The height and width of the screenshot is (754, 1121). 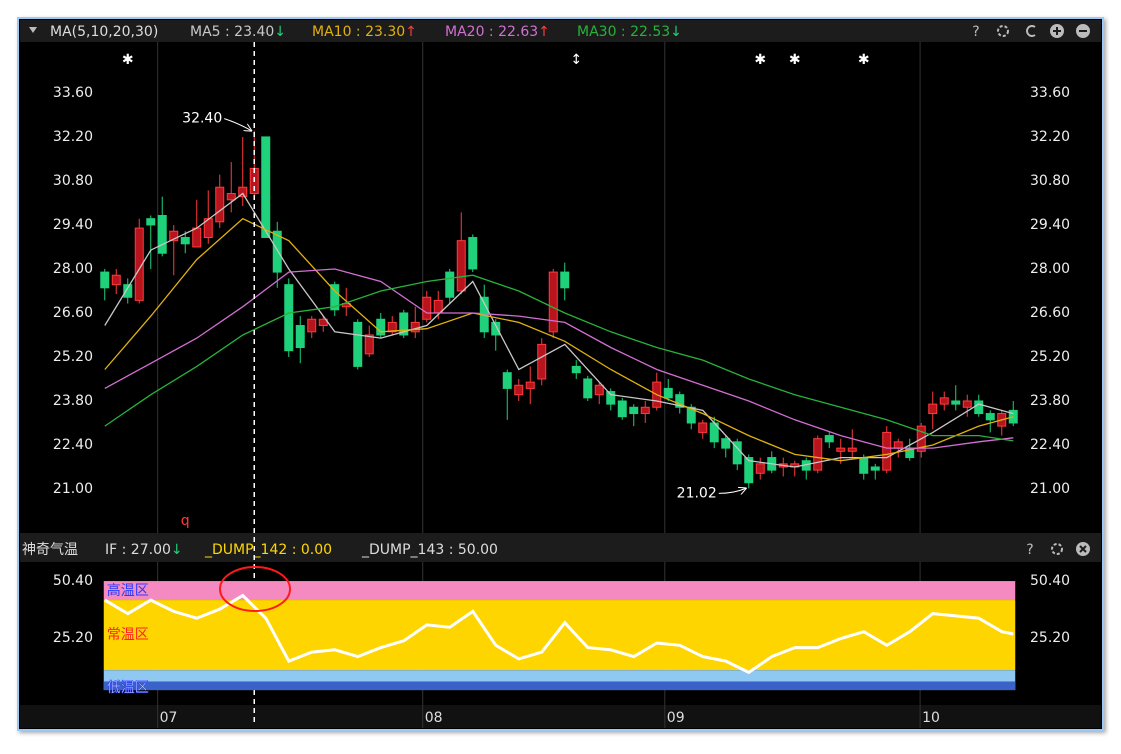 What do you see at coordinates (73, 445) in the screenshot?
I see `y-tick-label: 22.40` at bounding box center [73, 445].